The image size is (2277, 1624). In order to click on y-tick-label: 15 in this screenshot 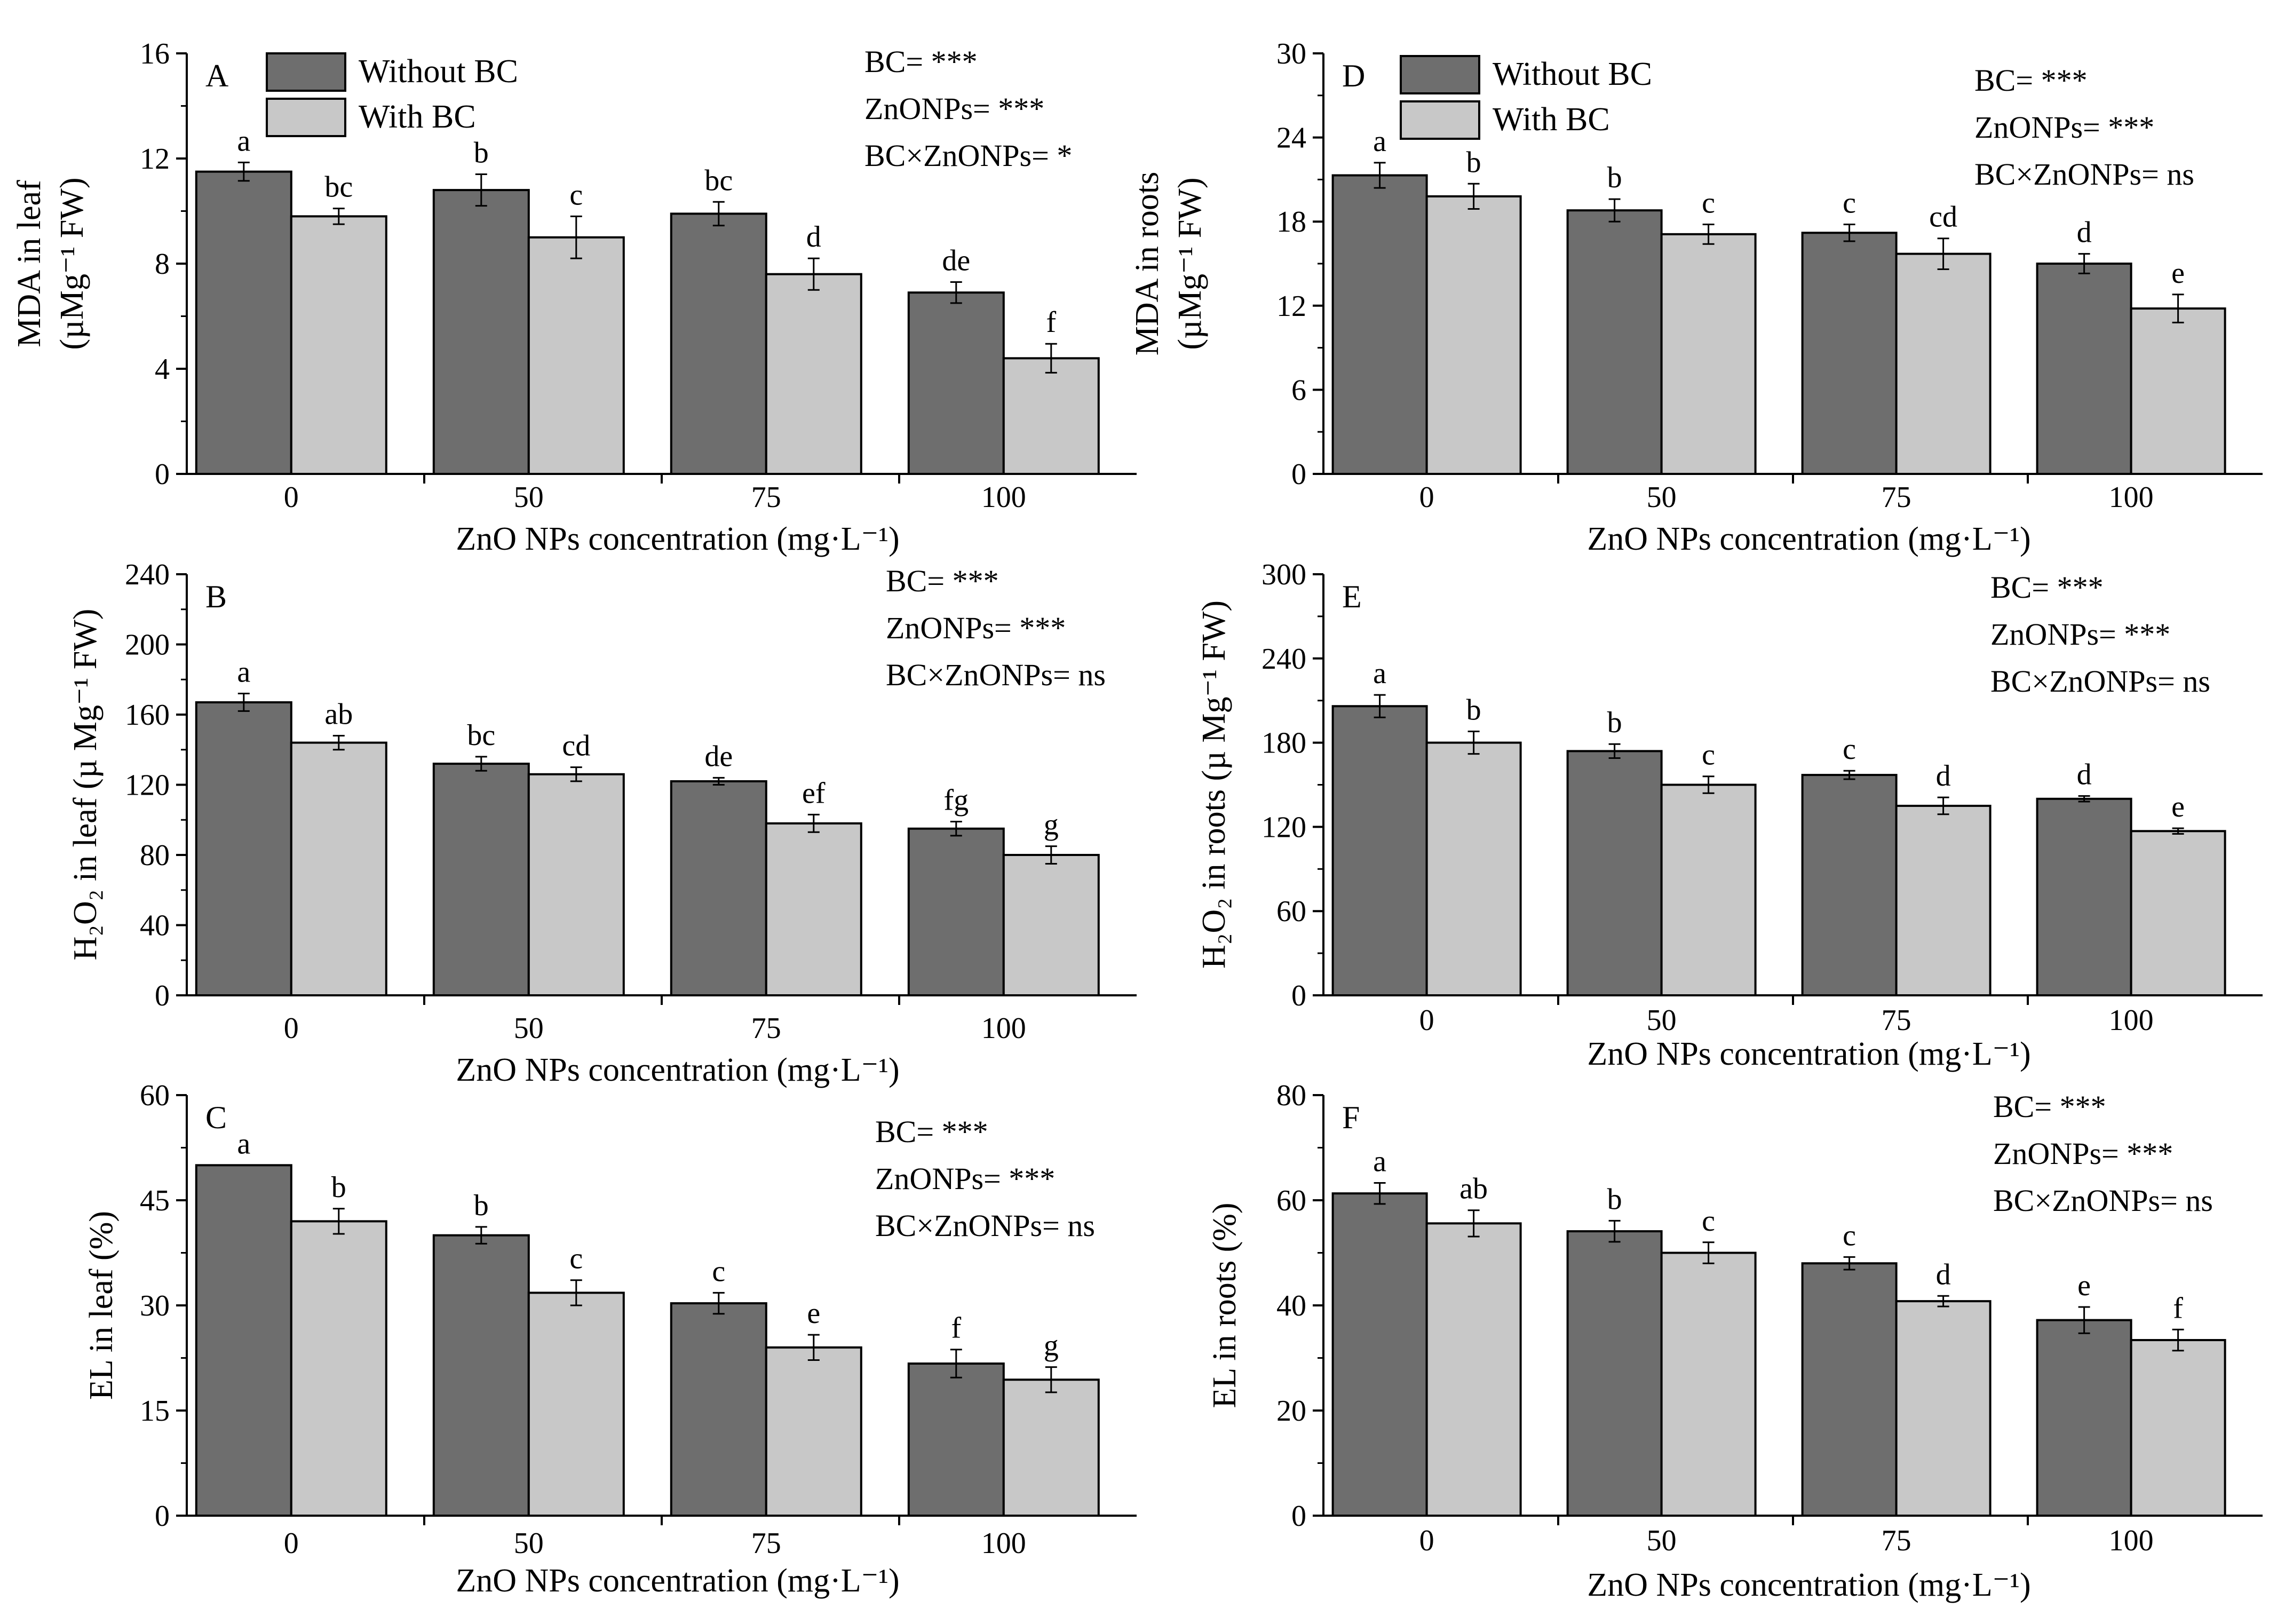, I will do `click(155, 1411)`.